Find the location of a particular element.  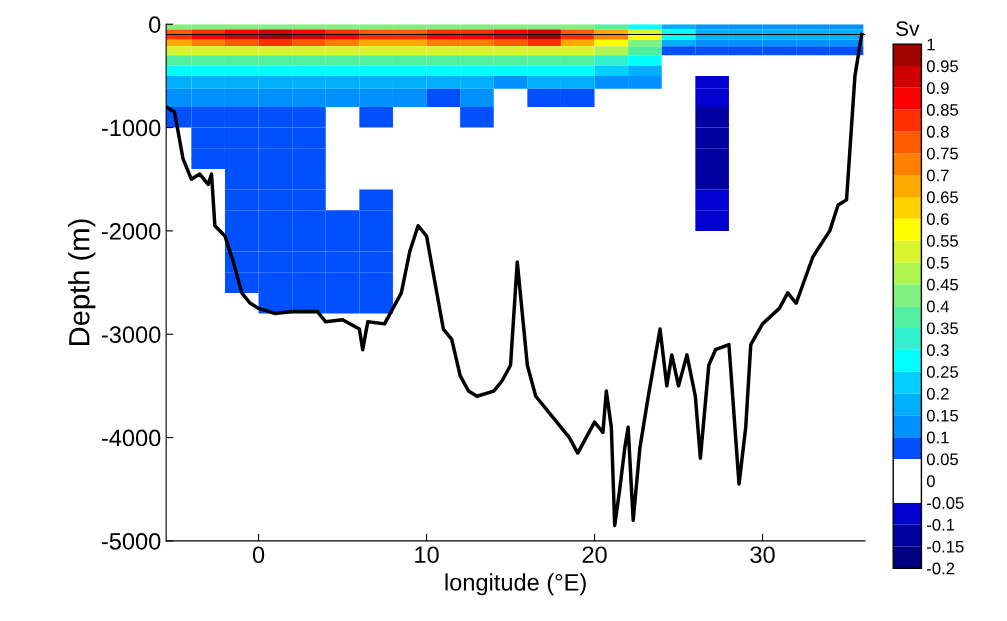

color-bar-label: 0 is located at coordinates (930, 481).